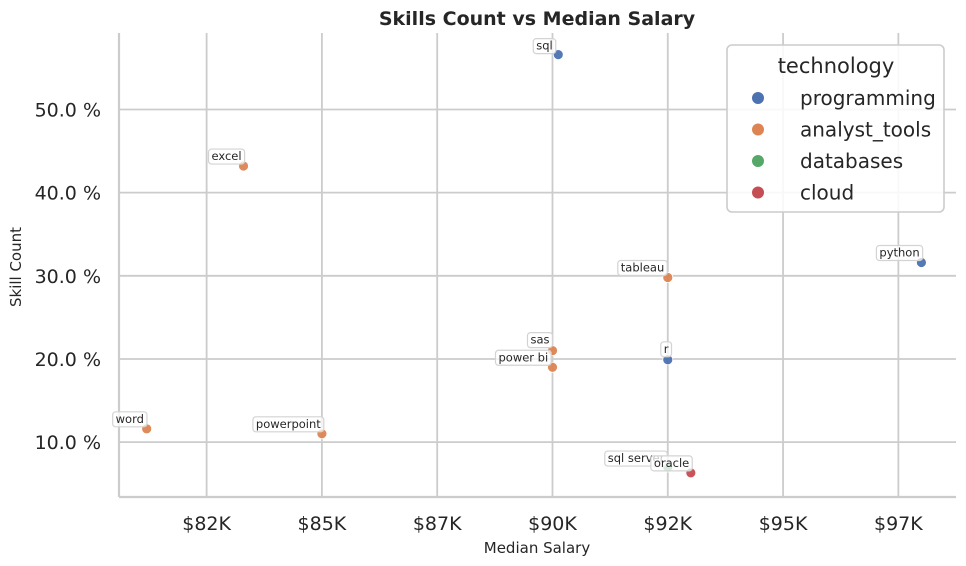 Image resolution: width=966 pixels, height=566 pixels. I want to click on y-tick-label: 10.0 %, so click(68, 443).